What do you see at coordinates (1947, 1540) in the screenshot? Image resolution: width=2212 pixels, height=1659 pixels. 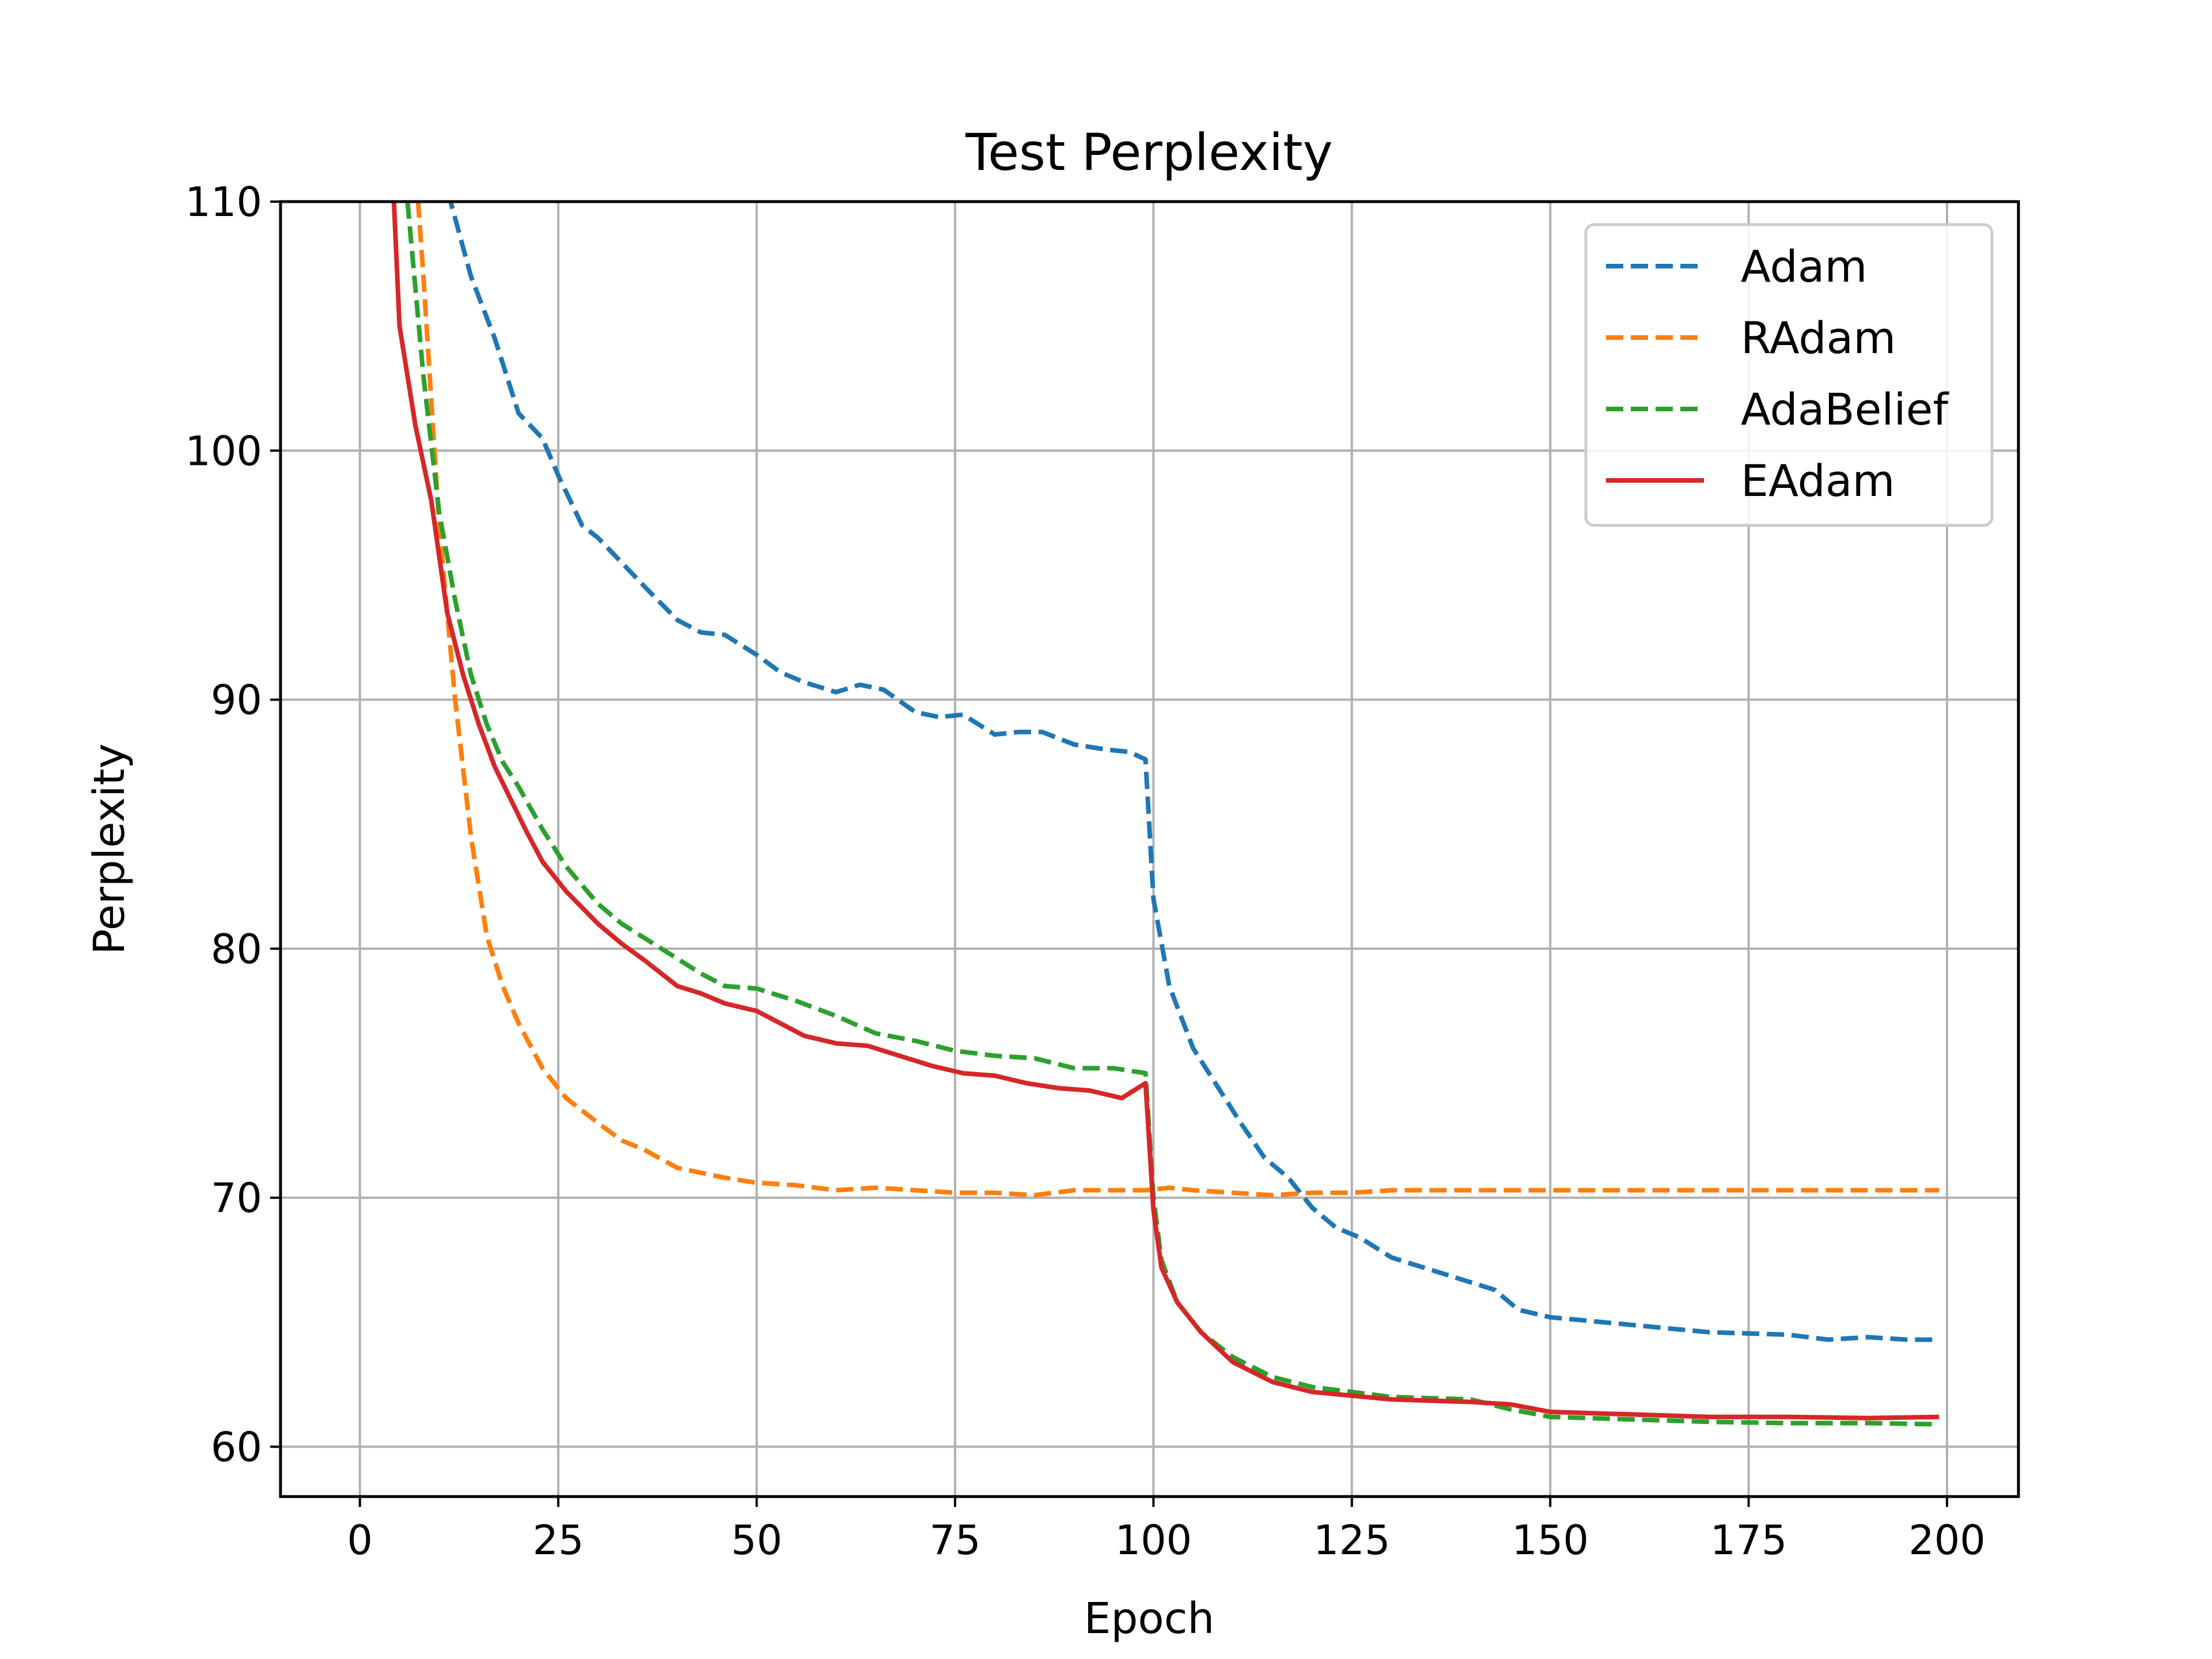 I see `x-tick-label: 200` at bounding box center [1947, 1540].